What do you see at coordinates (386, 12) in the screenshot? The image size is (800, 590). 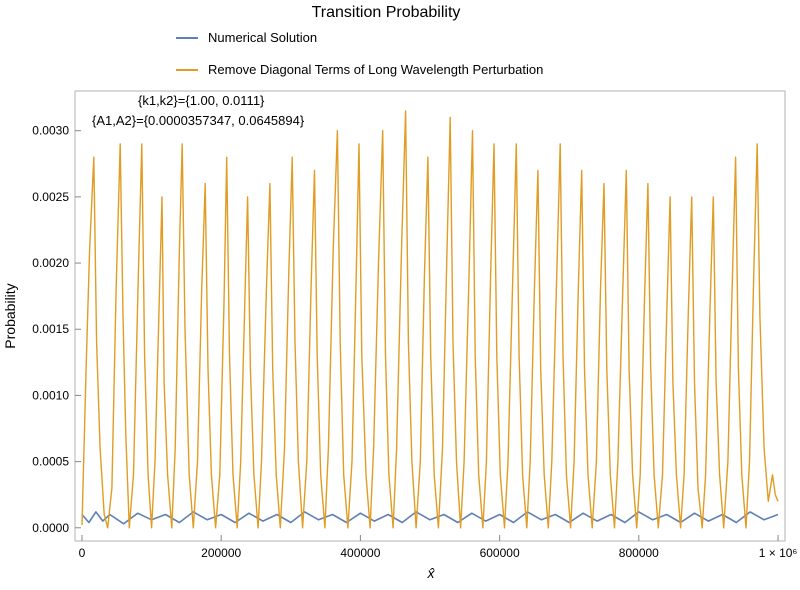 I see `chart-title: Transition Probability` at bounding box center [386, 12].